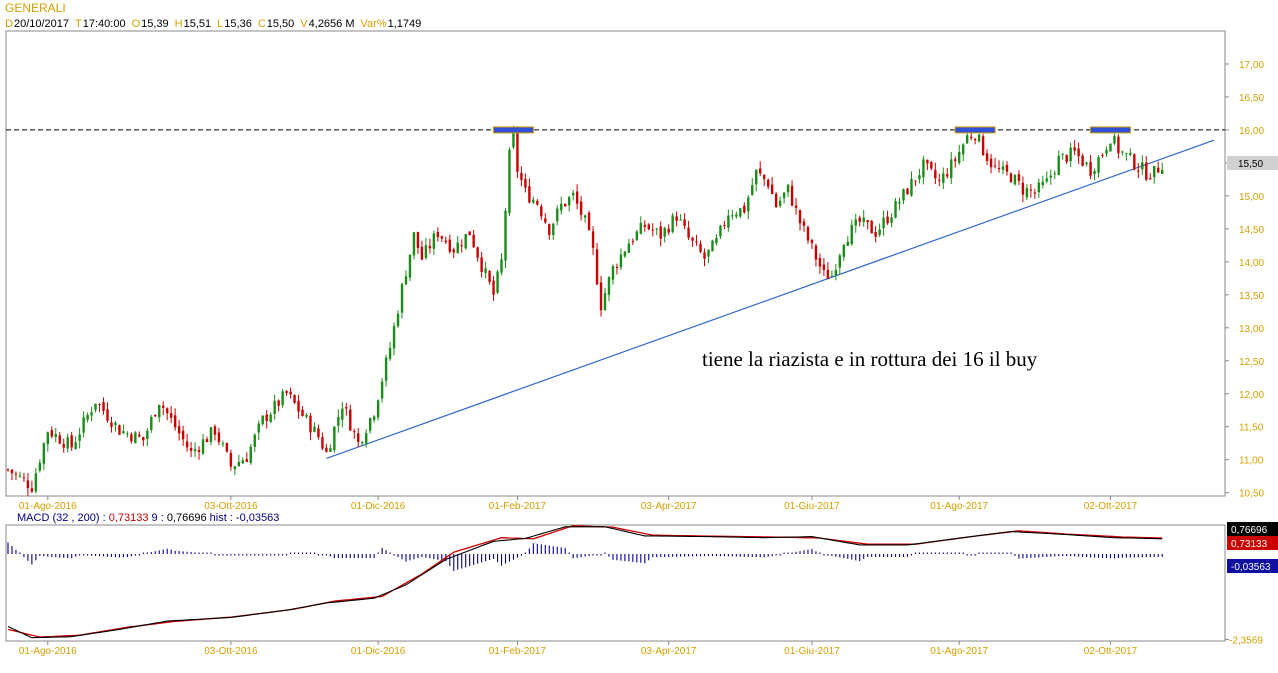  I want to click on quote-key: O, so click(136, 24).